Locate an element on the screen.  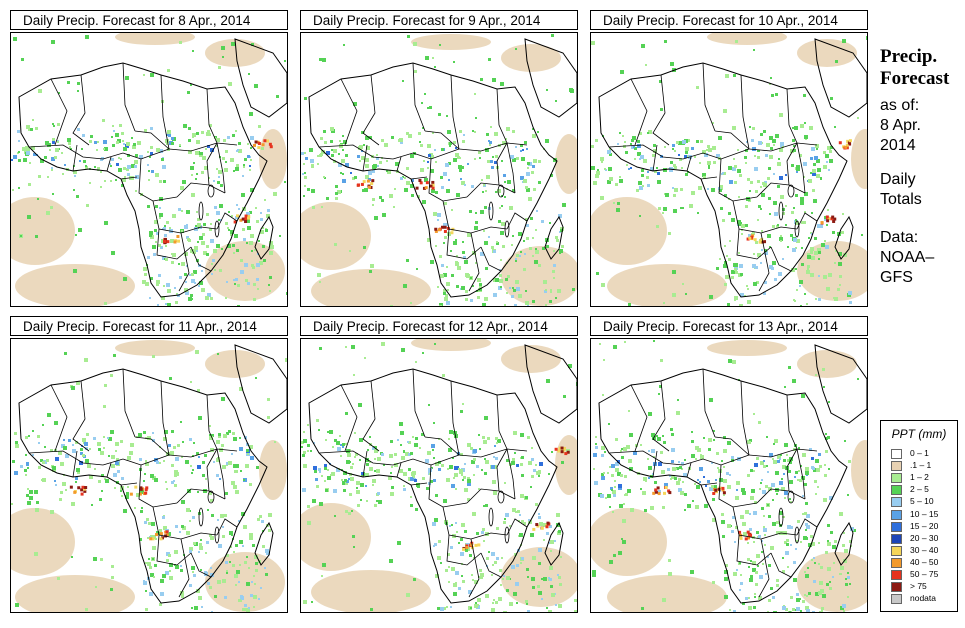
legend-item: 2 – 5 is located at coordinates (923, 490).